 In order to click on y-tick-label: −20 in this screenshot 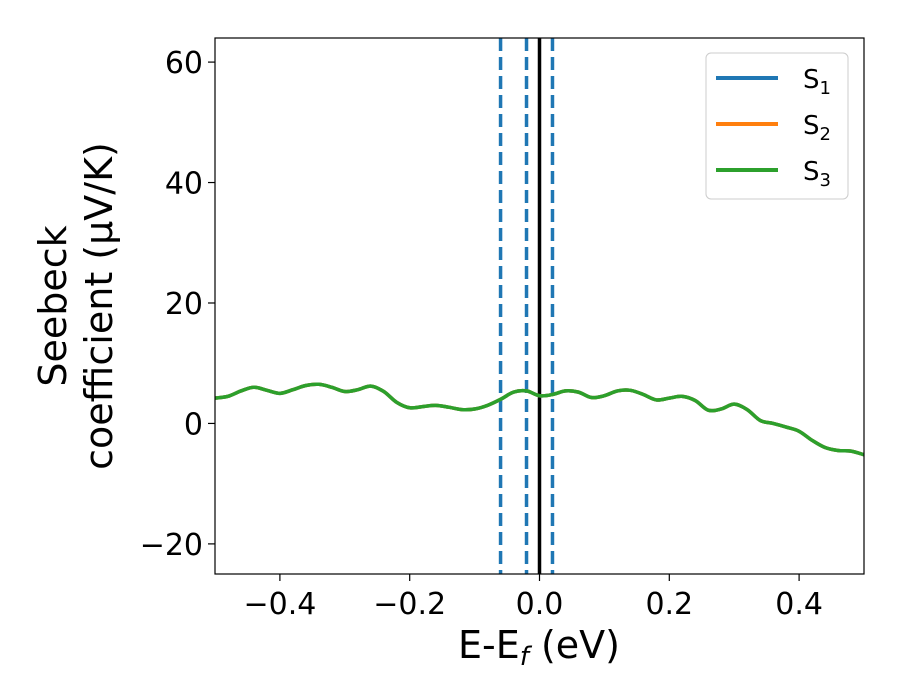, I will do `click(171, 545)`.